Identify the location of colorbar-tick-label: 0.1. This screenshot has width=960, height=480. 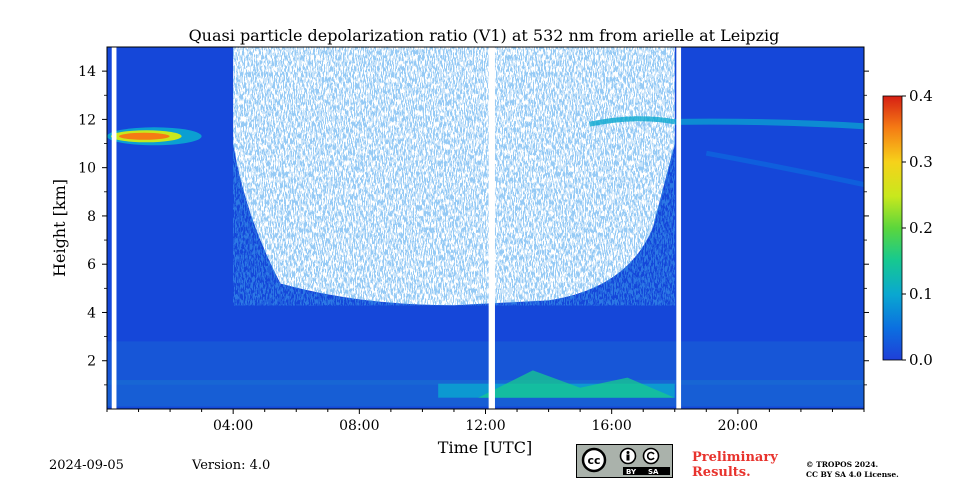
(921, 294).